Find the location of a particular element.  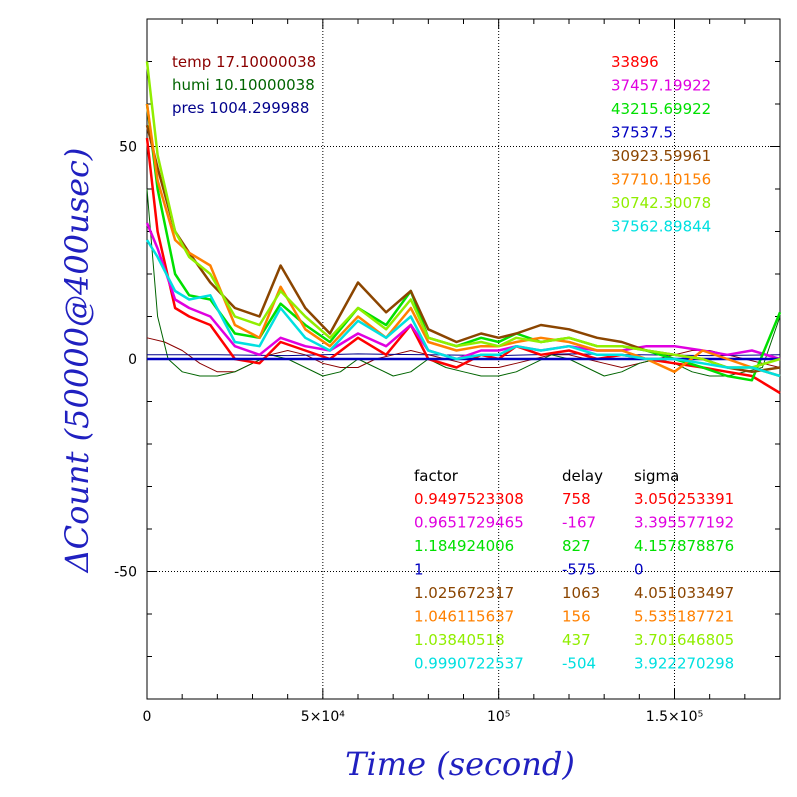

env-label: temp 17.10000038 is located at coordinates (244, 62).